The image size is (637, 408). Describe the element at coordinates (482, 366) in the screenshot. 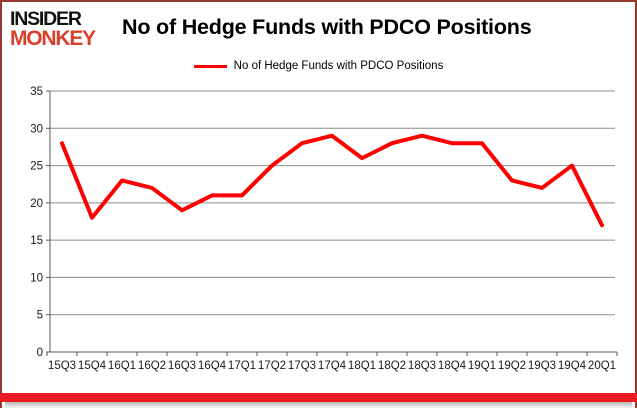

I see `x-tick-label: 19Q1` at that location.